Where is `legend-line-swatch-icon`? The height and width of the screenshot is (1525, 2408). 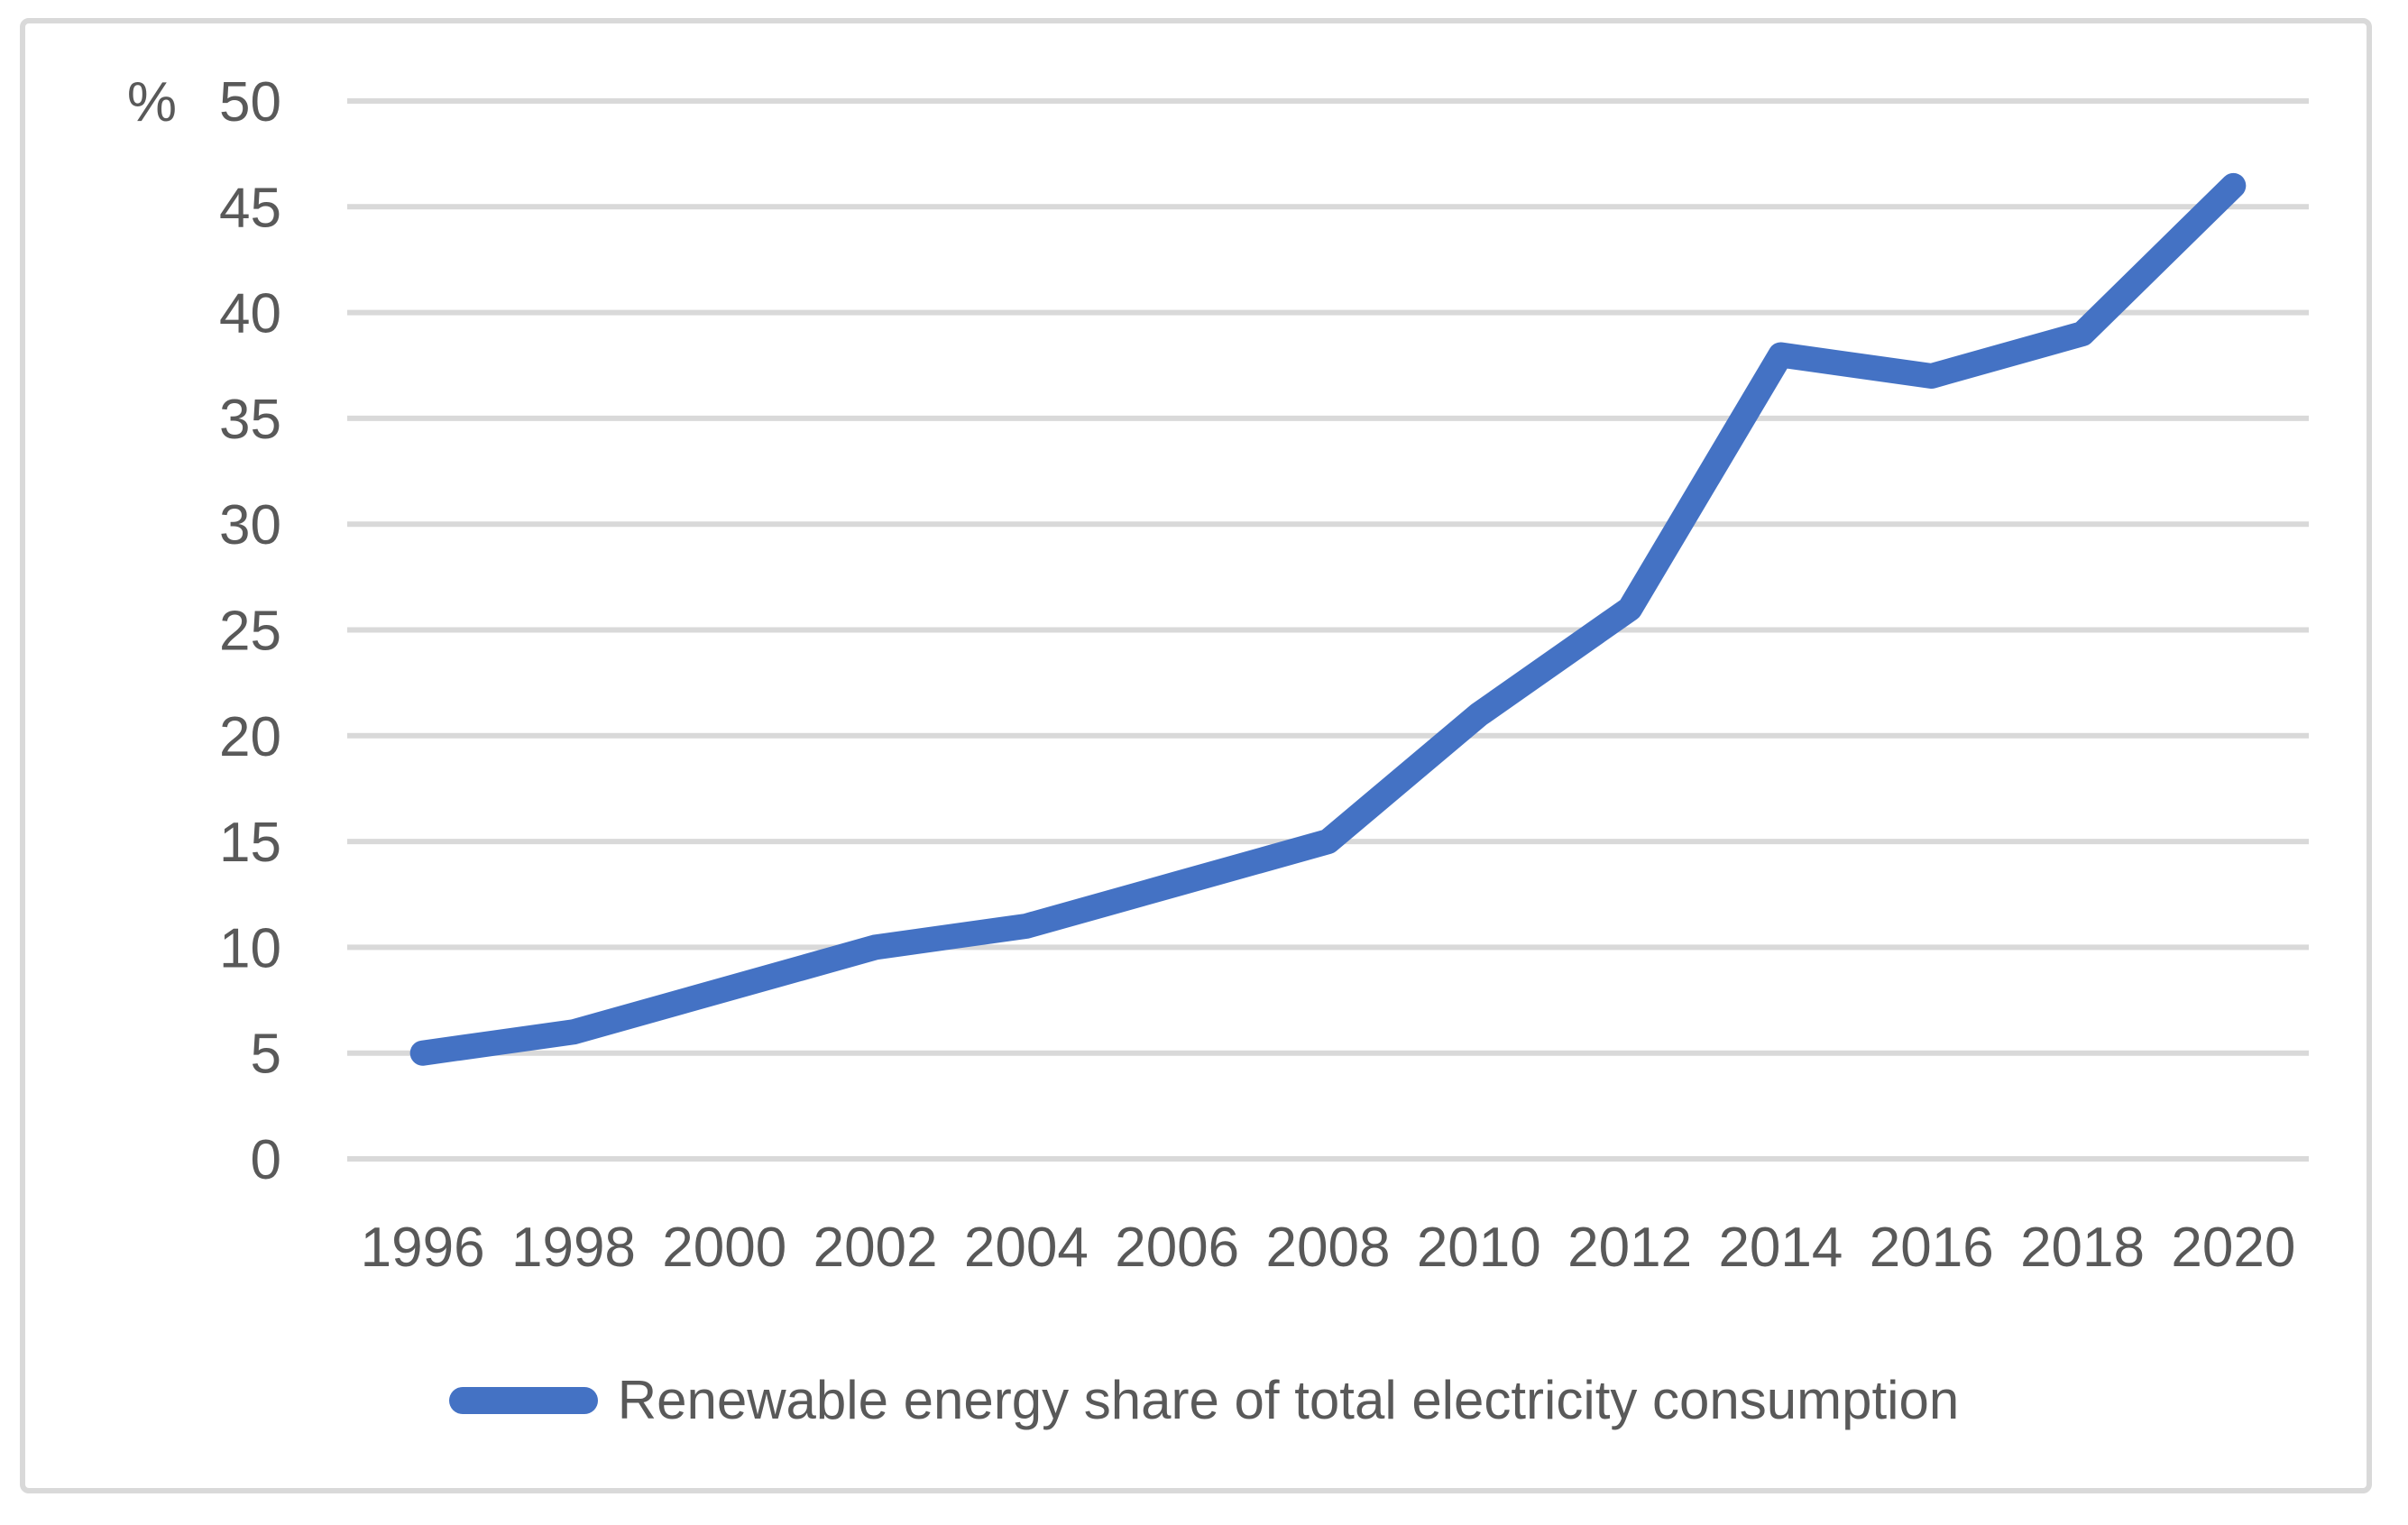 legend-line-swatch-icon is located at coordinates (523, 1400).